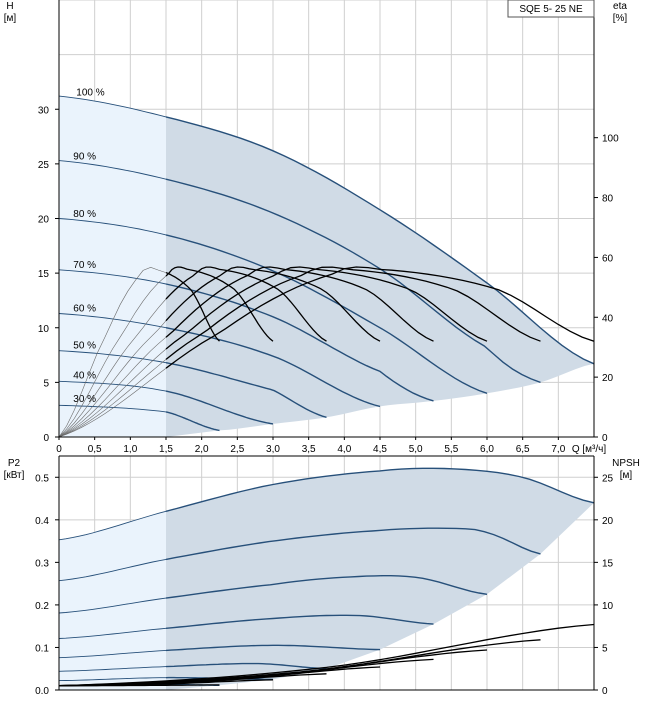 The image size is (658, 705). What do you see at coordinates (608, 199) in the screenshot?
I see `eta-y-tick-label: 80` at bounding box center [608, 199].